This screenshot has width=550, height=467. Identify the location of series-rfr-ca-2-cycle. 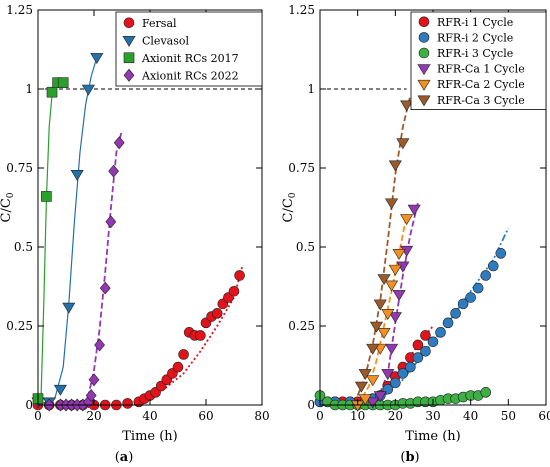
(382, 313).